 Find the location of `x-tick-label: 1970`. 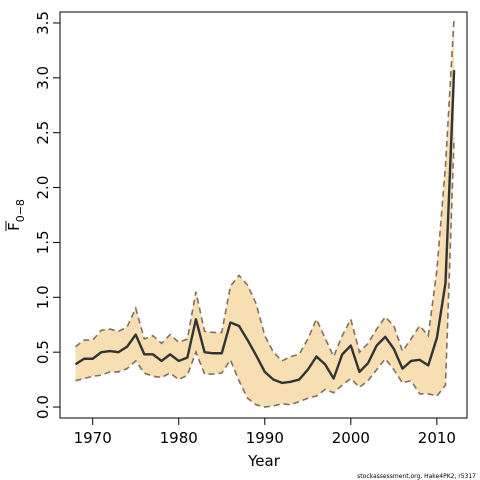

x-tick-label: 1970 is located at coordinates (93, 438).